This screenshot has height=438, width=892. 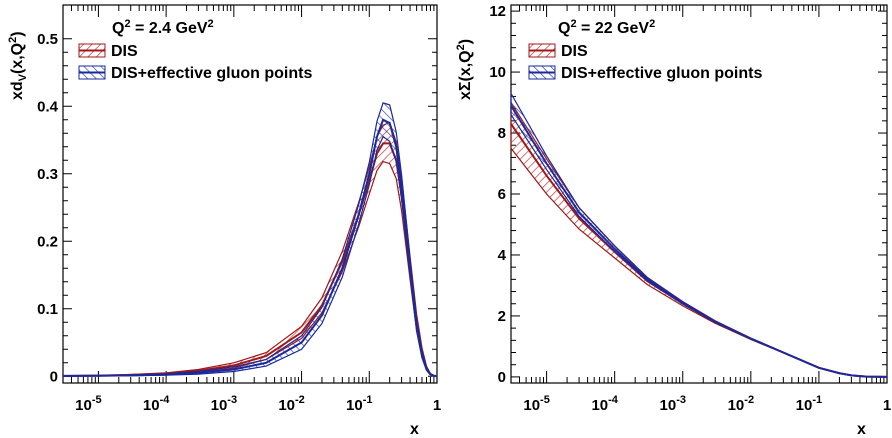 I want to click on left-ytick-label: 0.3, so click(x=47, y=174).